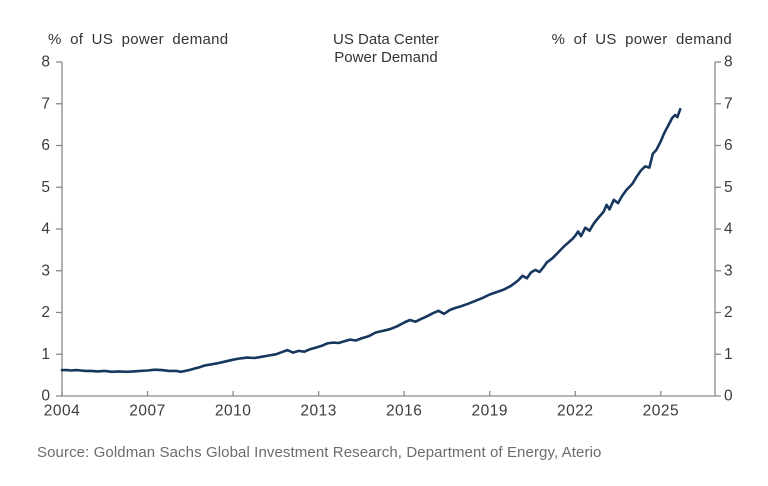 The image size is (768, 486). I want to click on x-axis-tick-label: 2010, so click(233, 410).